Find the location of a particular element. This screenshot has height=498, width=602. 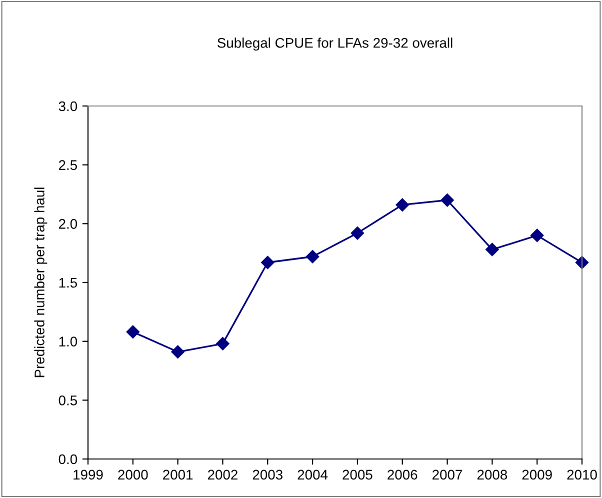

y-tick-label: 3.0 is located at coordinates (68, 106).